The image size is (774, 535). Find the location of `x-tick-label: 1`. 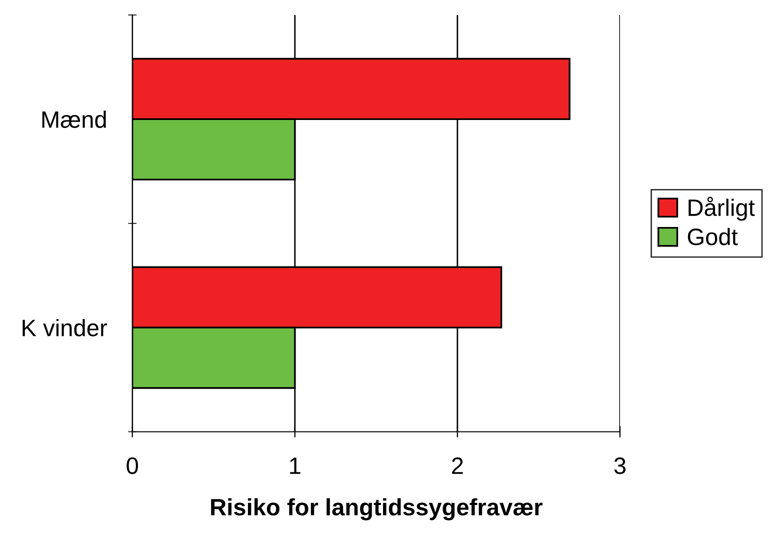

x-tick-label: 1 is located at coordinates (295, 466).